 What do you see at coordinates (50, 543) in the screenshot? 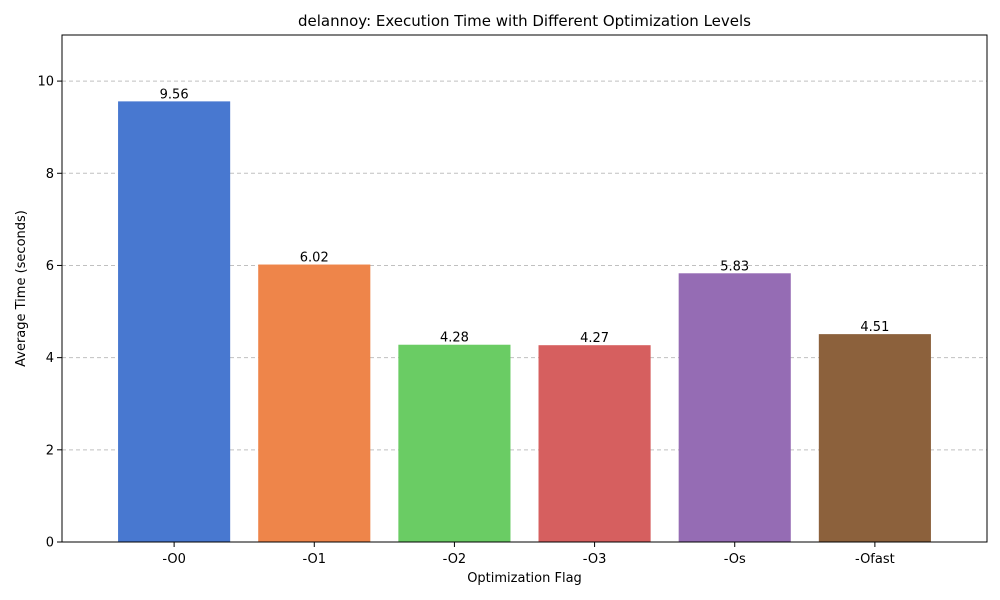
I see `y-tick-label: 0` at bounding box center [50, 543].